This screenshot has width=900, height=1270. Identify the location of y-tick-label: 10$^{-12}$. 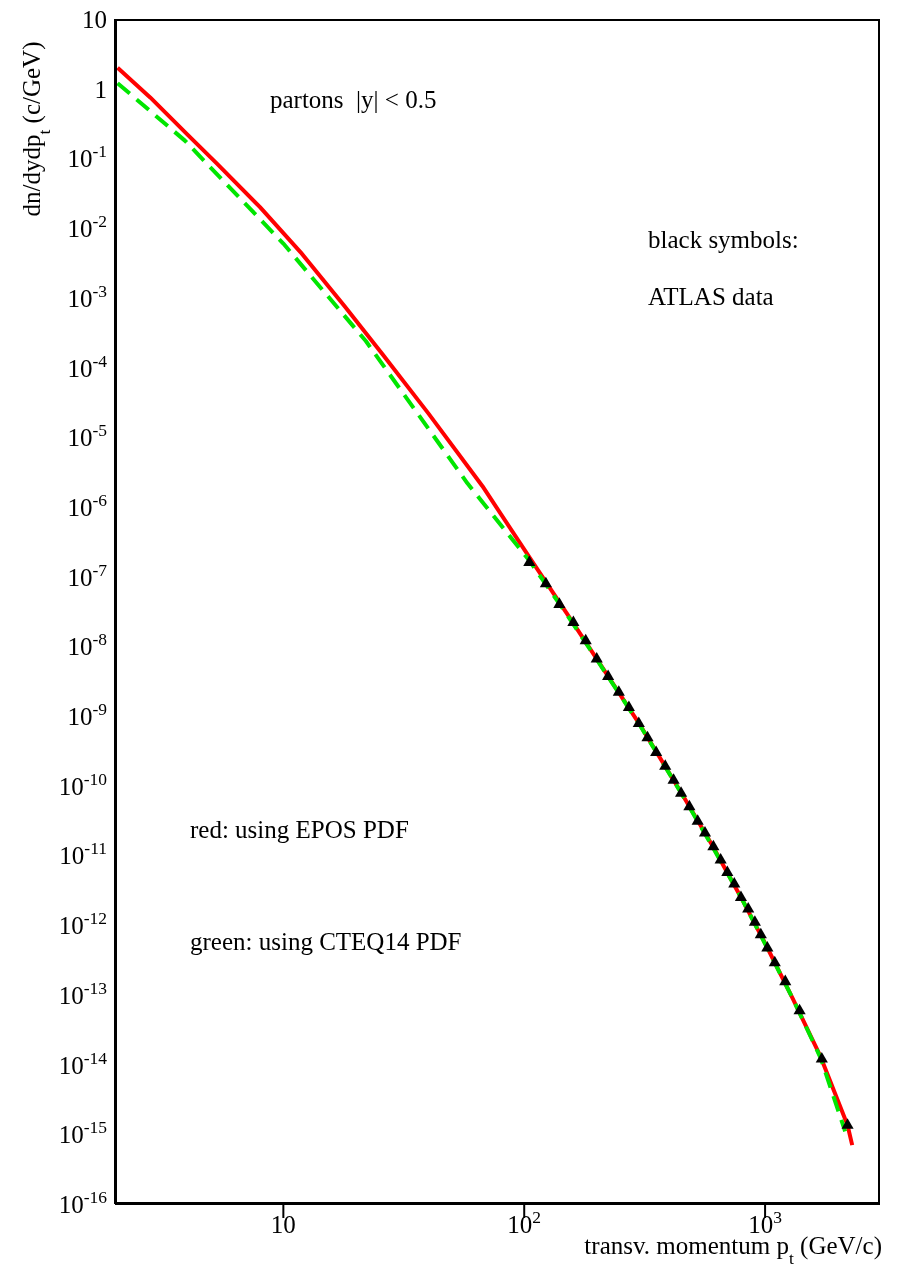
(82, 924).